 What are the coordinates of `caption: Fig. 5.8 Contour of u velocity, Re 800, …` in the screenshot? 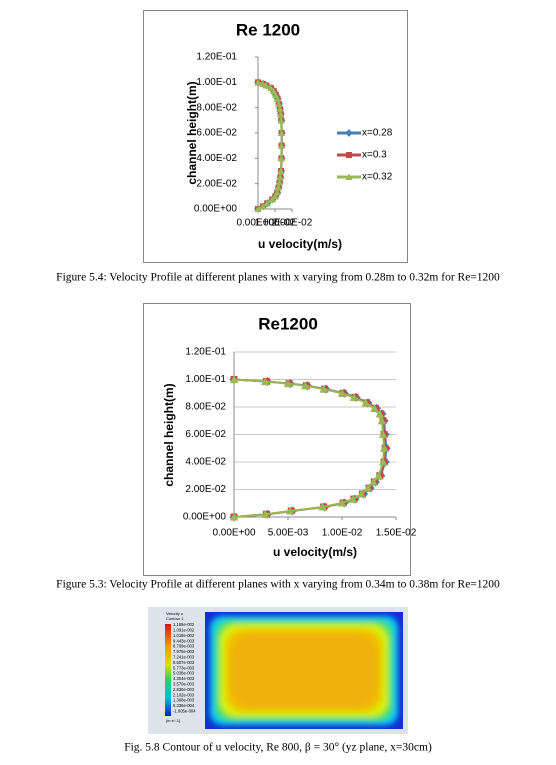 It's located at (278, 748).